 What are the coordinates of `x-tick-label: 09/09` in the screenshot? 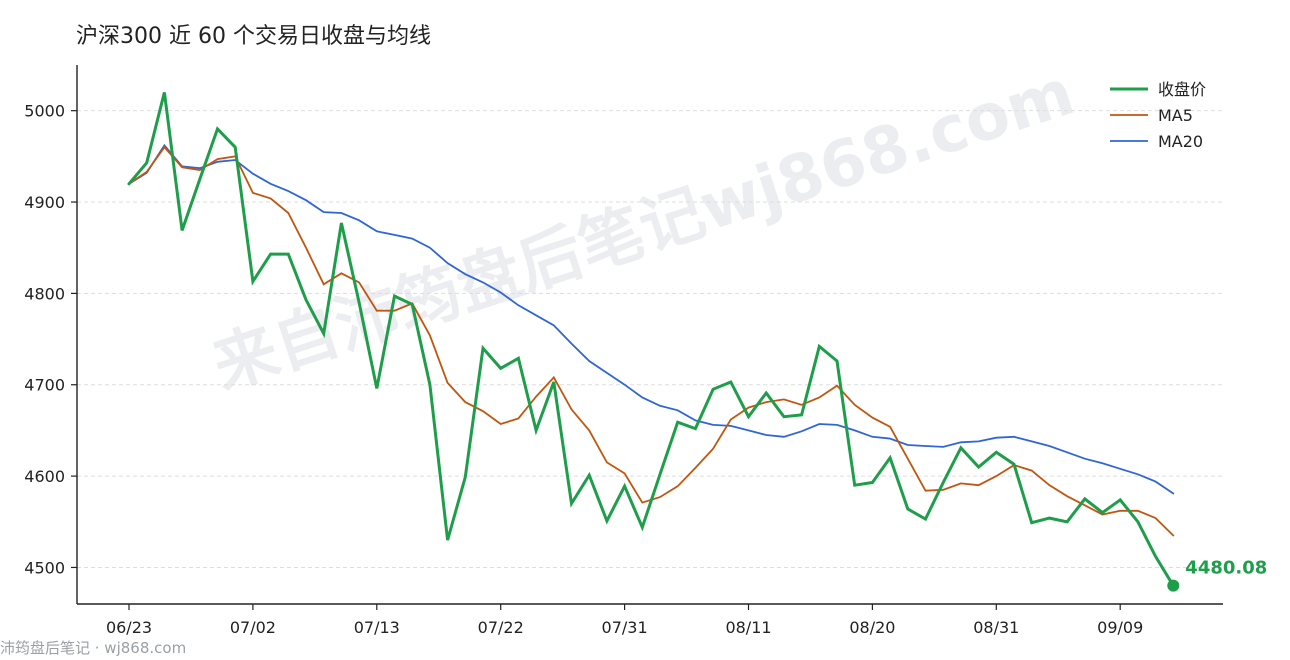 It's located at (1120, 627).